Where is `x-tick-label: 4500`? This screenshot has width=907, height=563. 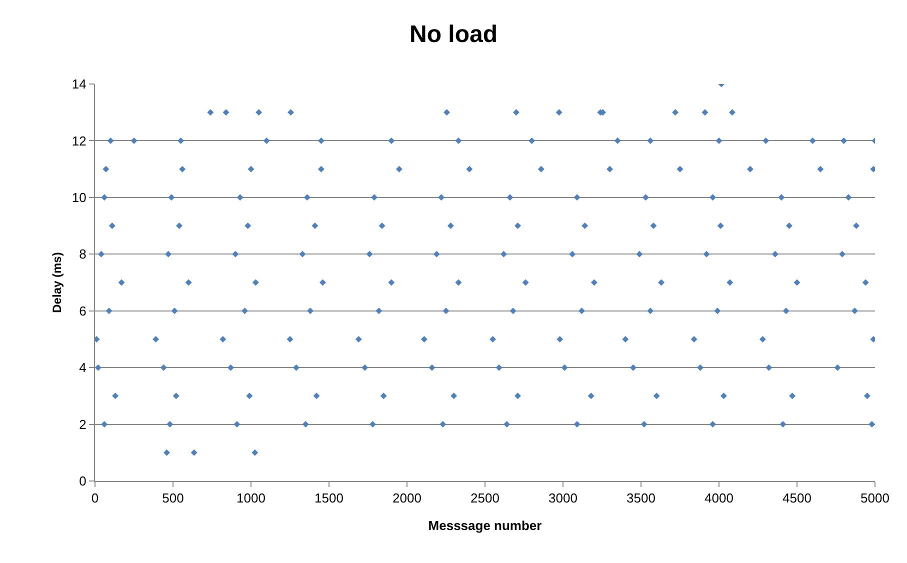
x-tick-label: 4500 is located at coordinates (797, 498).